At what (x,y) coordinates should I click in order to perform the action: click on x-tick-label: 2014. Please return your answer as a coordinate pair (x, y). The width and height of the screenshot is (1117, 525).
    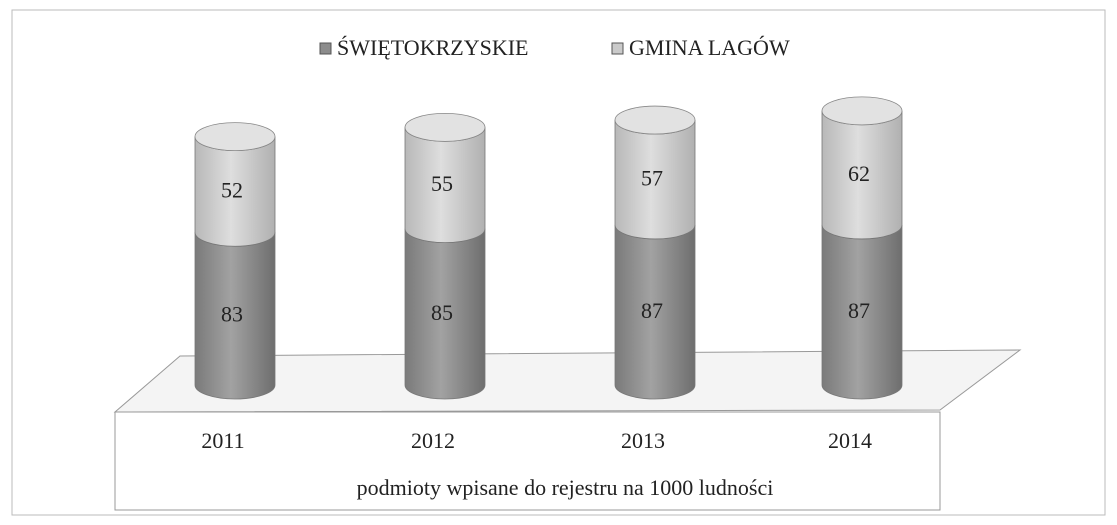
    Looking at the image, I should click on (850, 440).